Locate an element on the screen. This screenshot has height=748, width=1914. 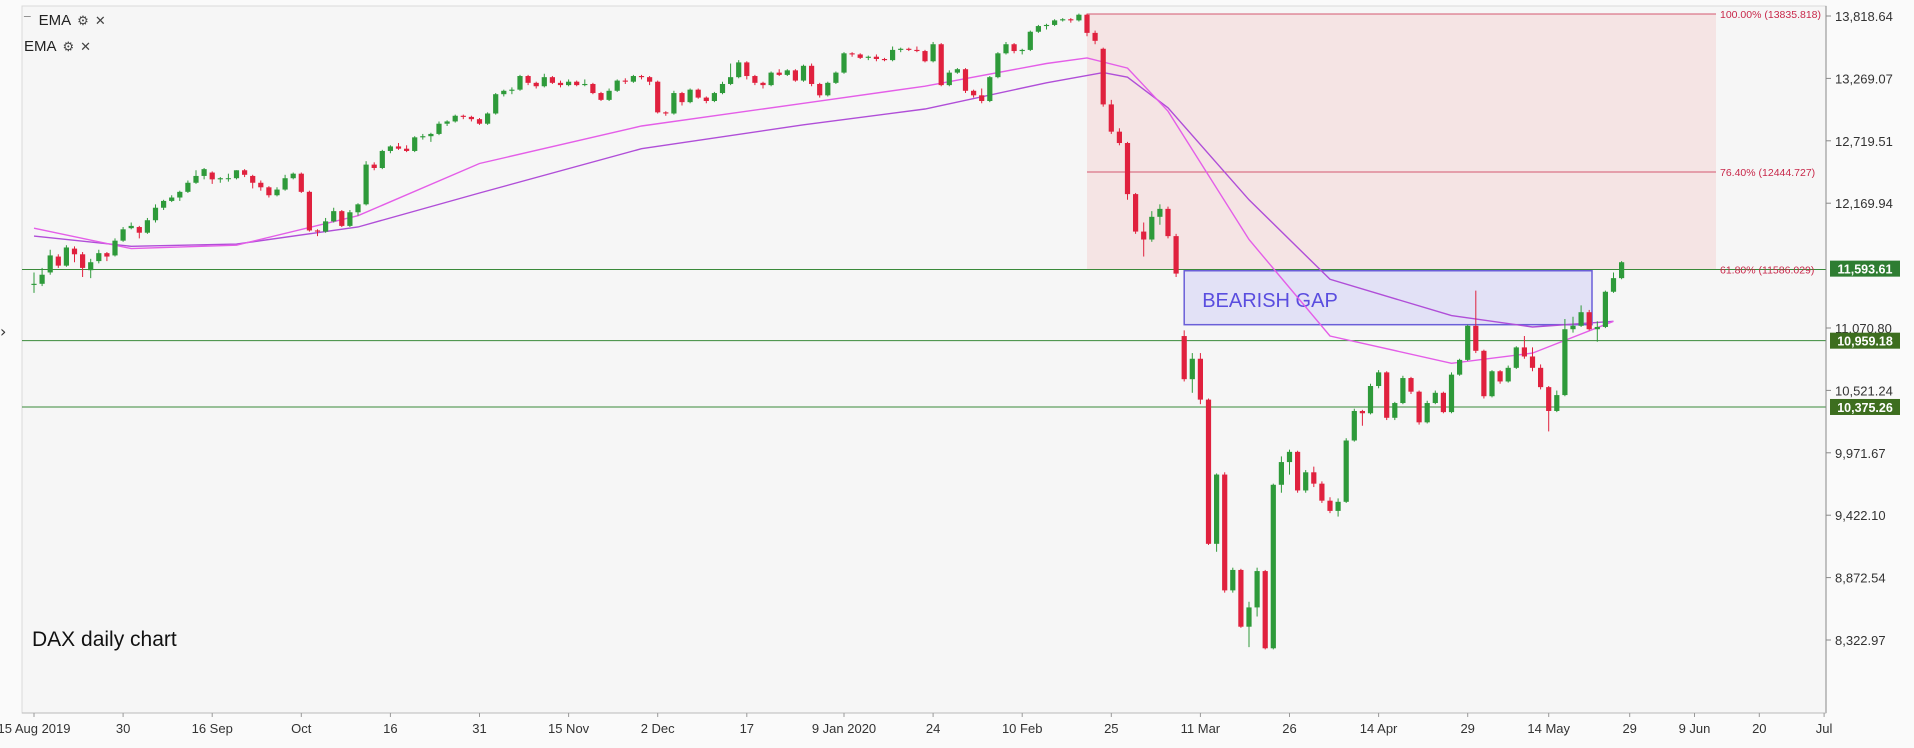
ema-indicator-2: EMA ⚙ ✕ is located at coordinates (57, 46).